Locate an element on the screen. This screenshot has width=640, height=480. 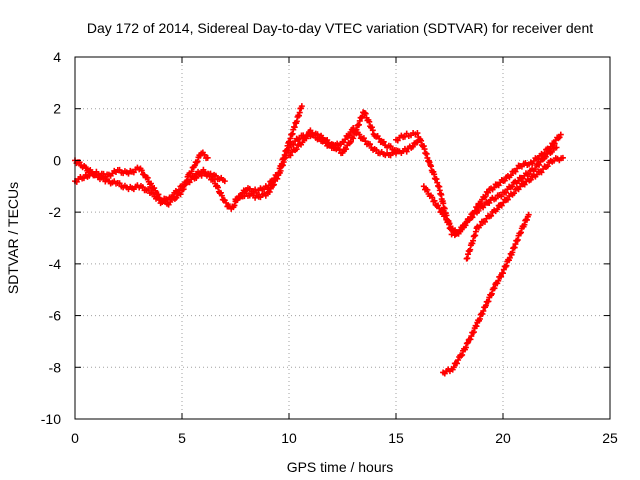
y-tick-label: -6 is located at coordinates (55, 316).